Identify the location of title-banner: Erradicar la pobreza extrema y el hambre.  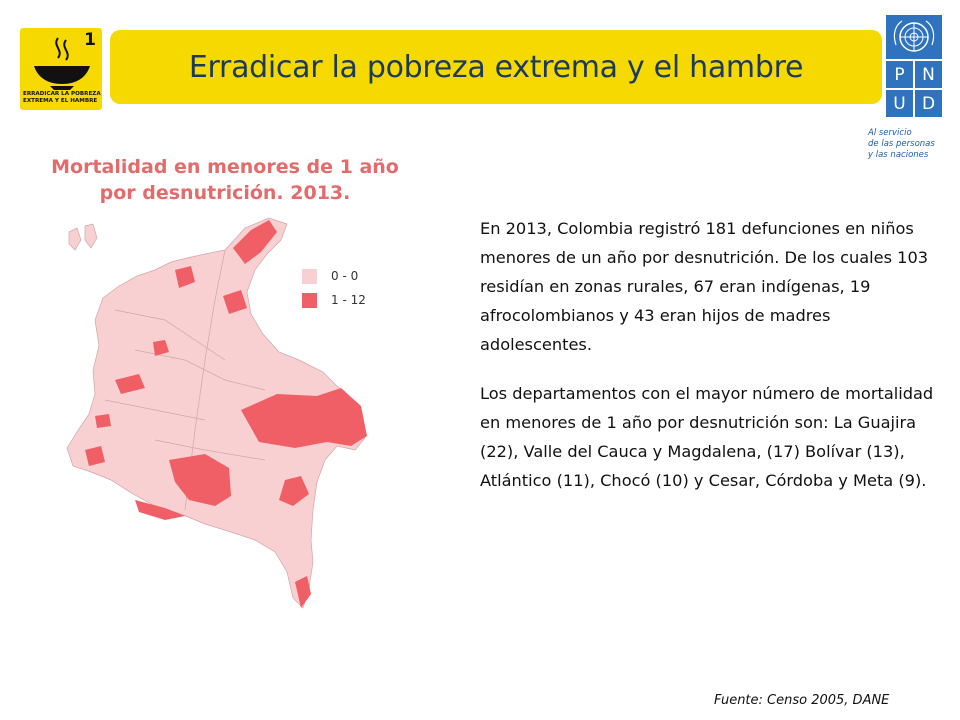
(496, 67).